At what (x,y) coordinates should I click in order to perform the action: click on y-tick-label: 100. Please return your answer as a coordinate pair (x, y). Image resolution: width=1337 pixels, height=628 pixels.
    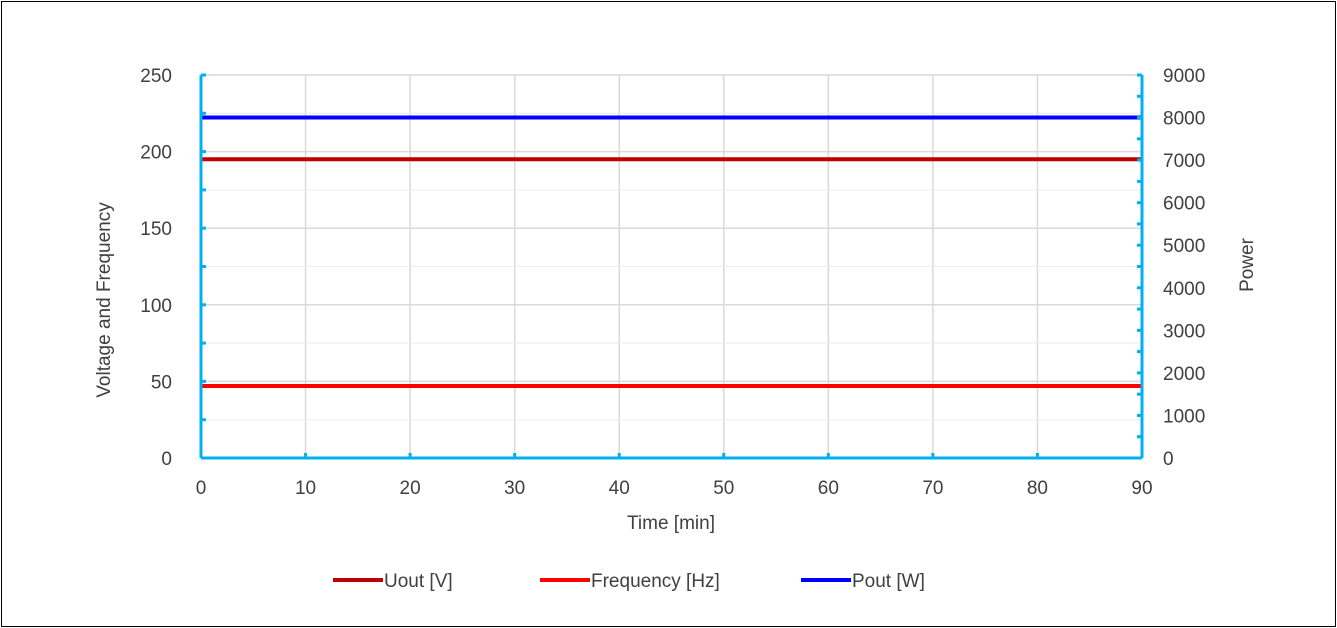
    Looking at the image, I should click on (156, 306).